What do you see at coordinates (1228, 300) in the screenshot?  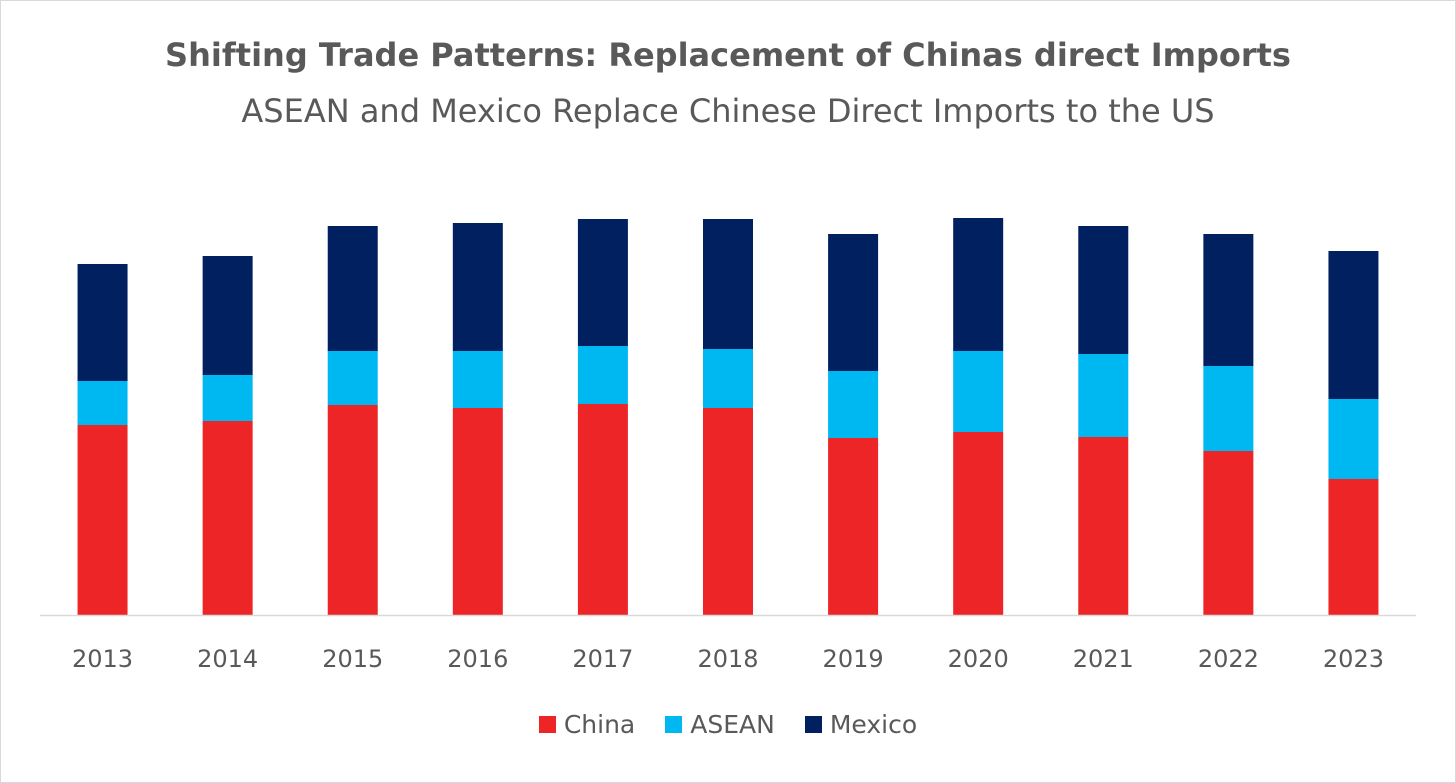 I see `bar-mexico-2022` at bounding box center [1228, 300].